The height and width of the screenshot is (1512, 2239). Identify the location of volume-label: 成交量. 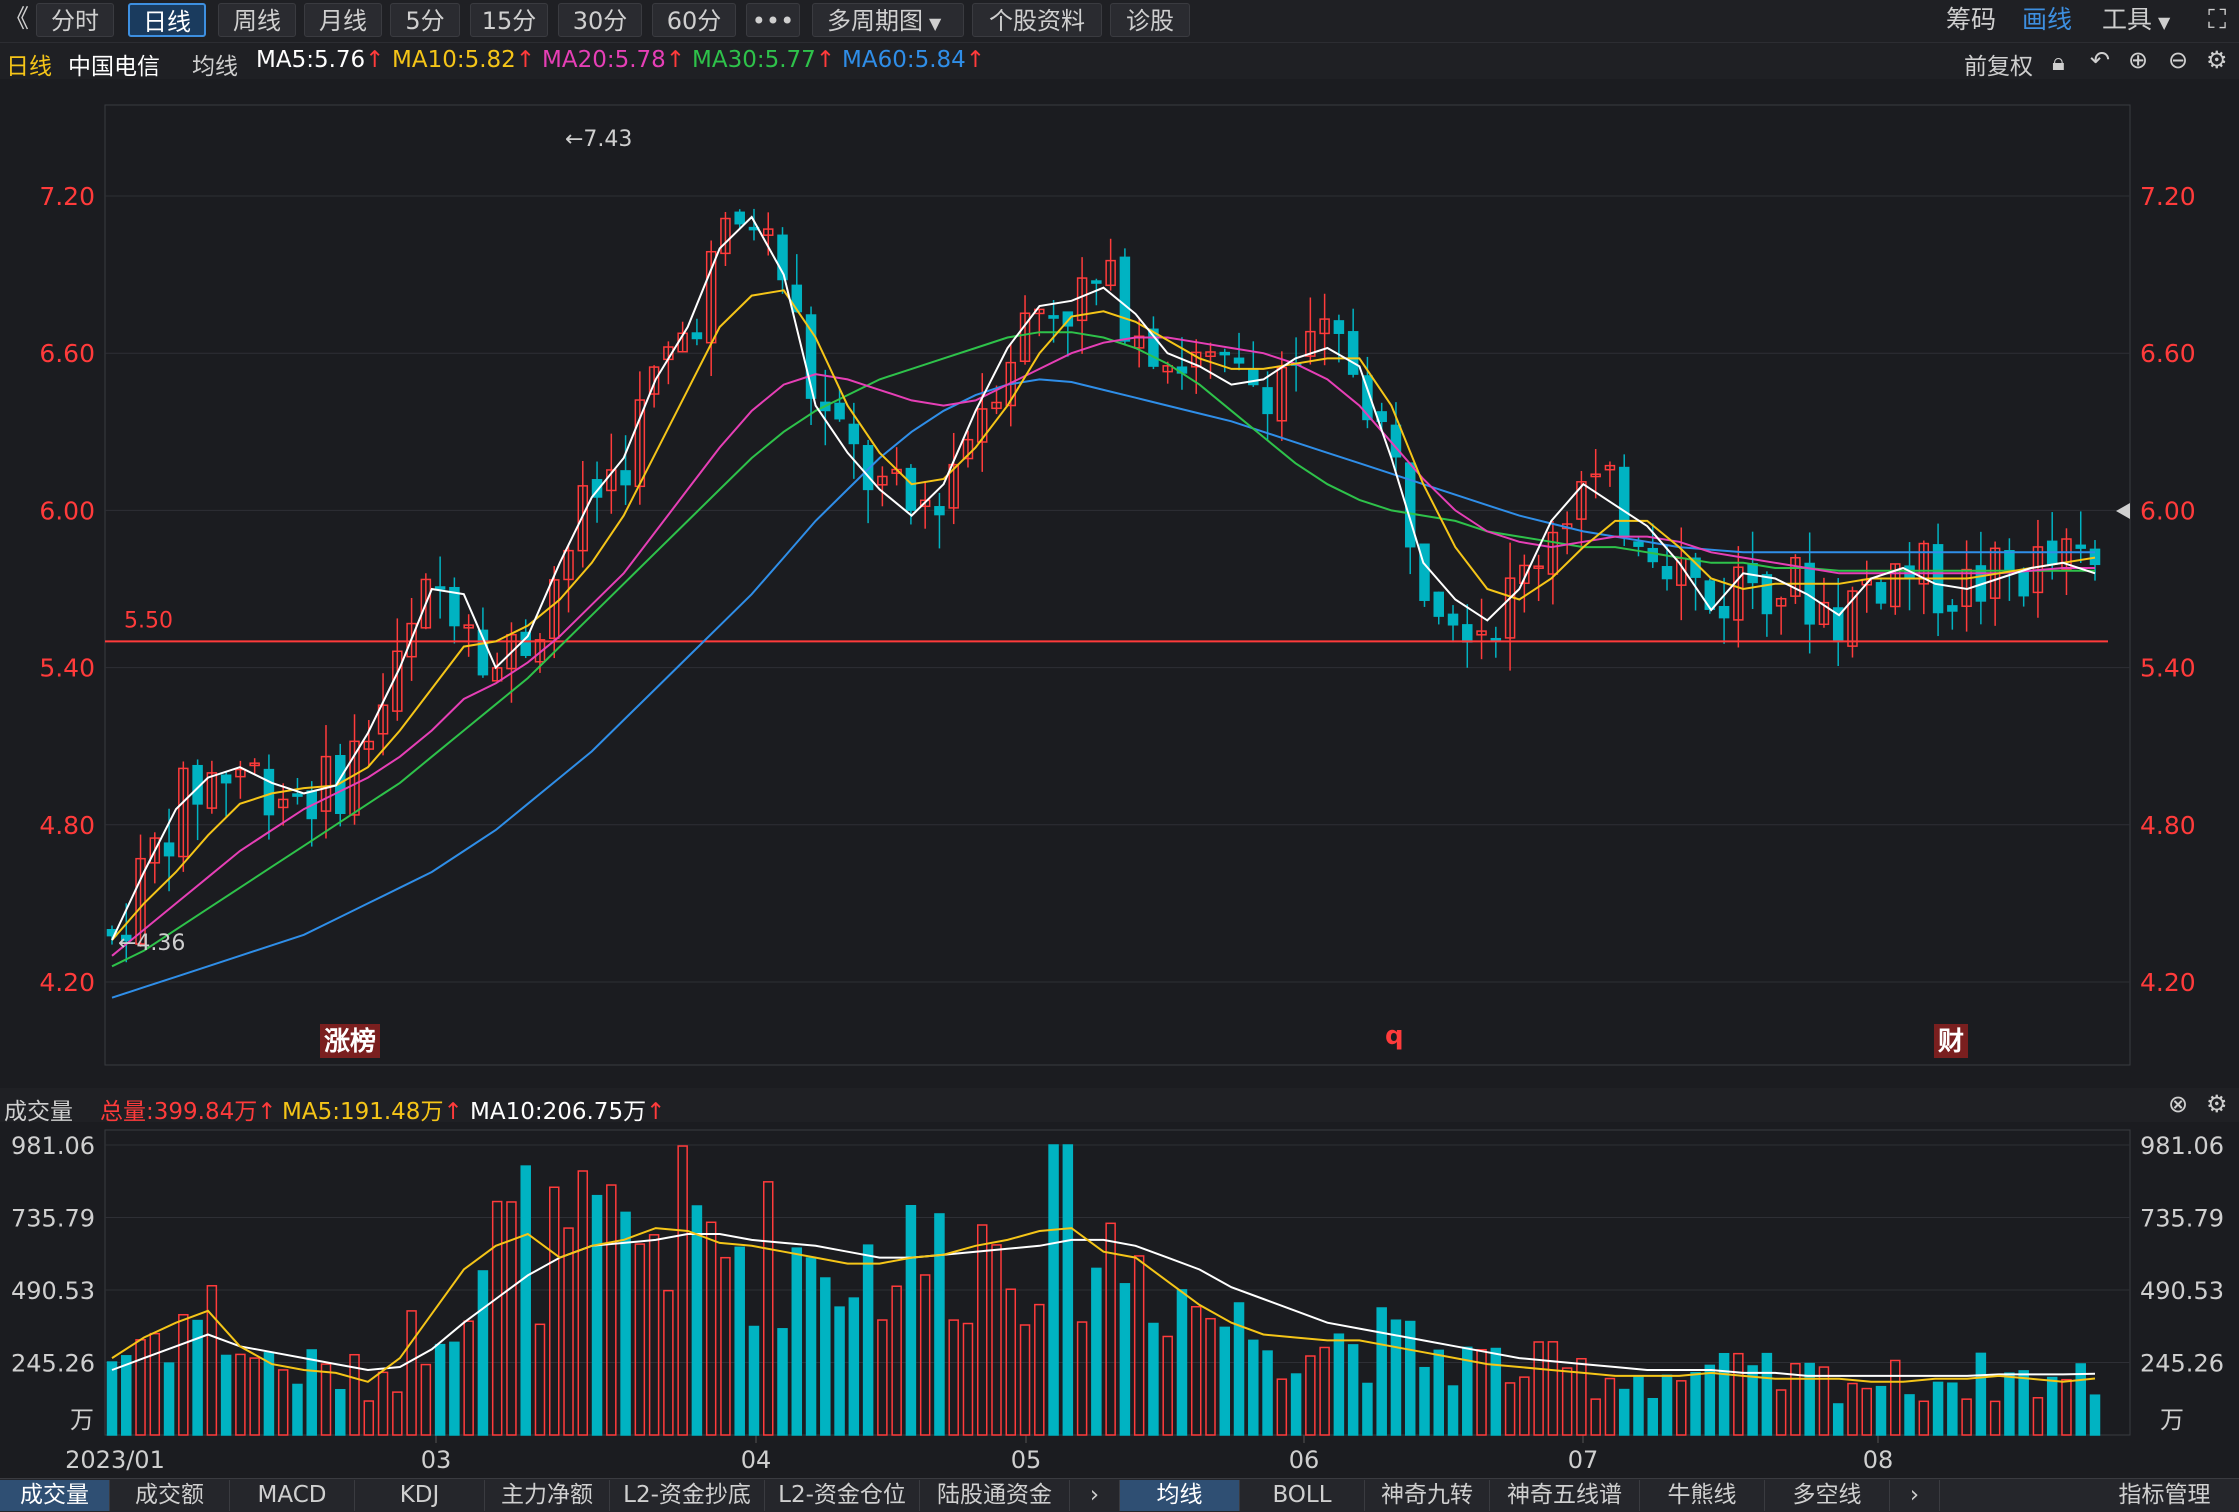
(38, 1112).